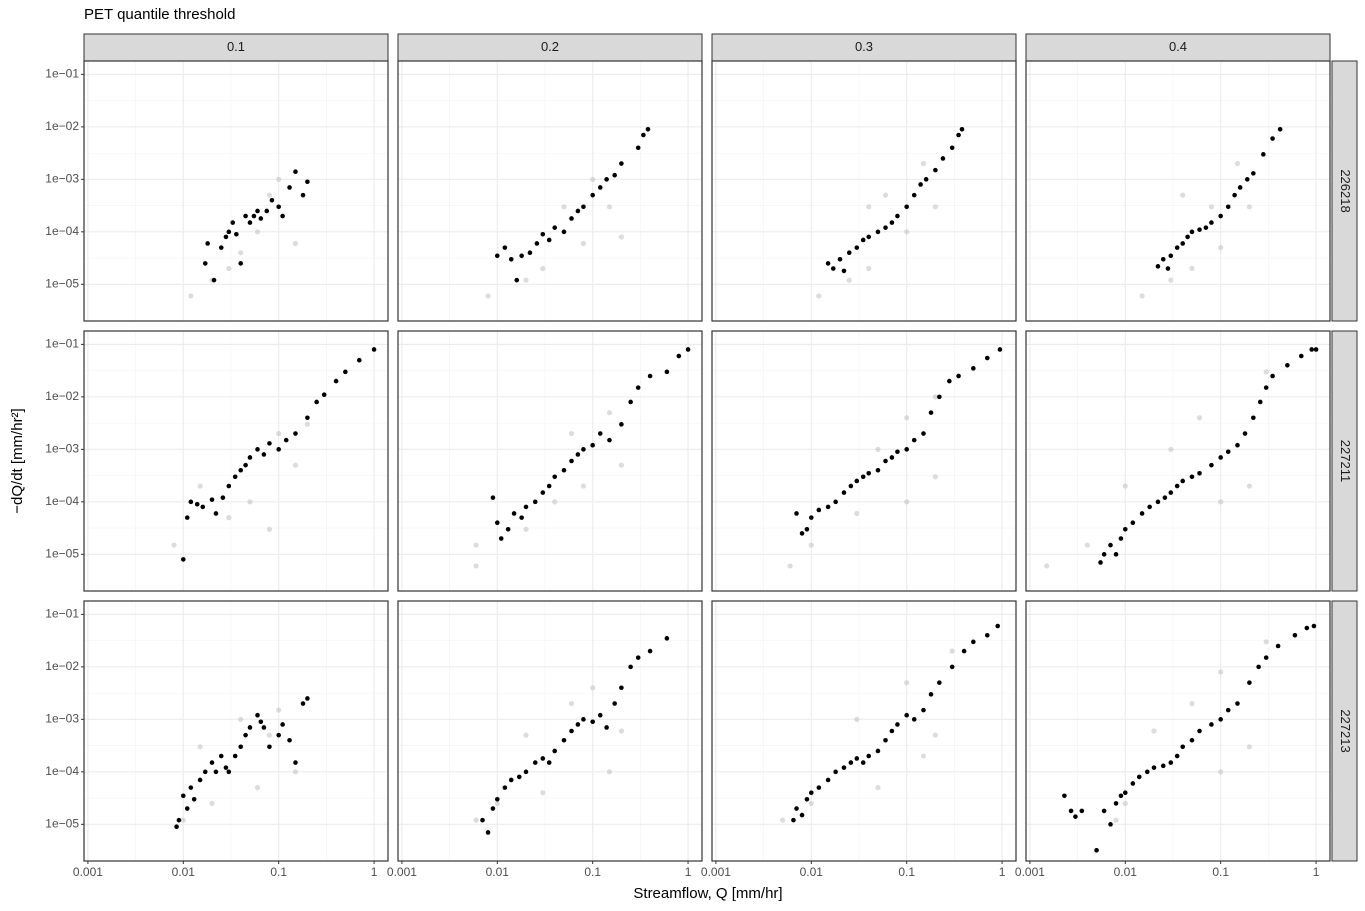 This screenshot has width=1365, height=911. What do you see at coordinates (1126, 872) in the screenshot?
I see `x-tick-label: 0.01` at bounding box center [1126, 872].